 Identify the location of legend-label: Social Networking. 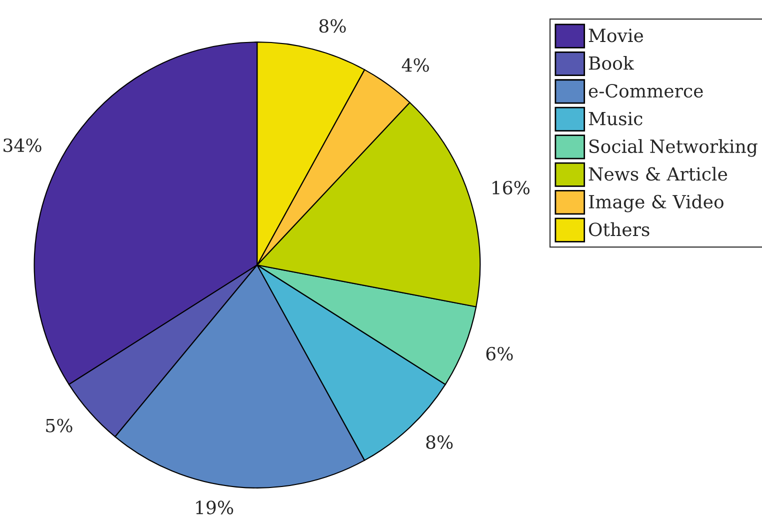
(673, 148).